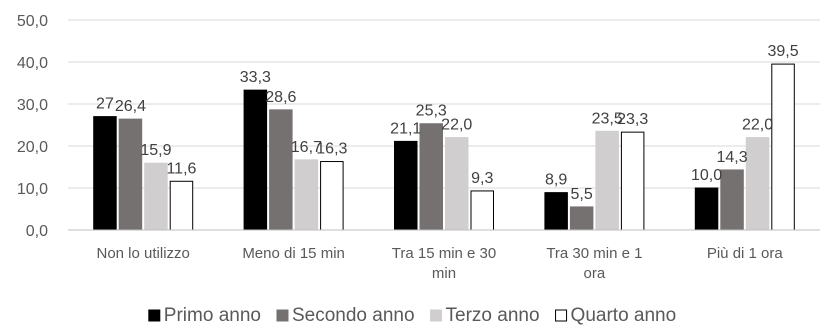  I want to click on y-axis-tick-labels: 0,0 10,0 20,0 30,0 40,0 50,0, so click(32, 126).